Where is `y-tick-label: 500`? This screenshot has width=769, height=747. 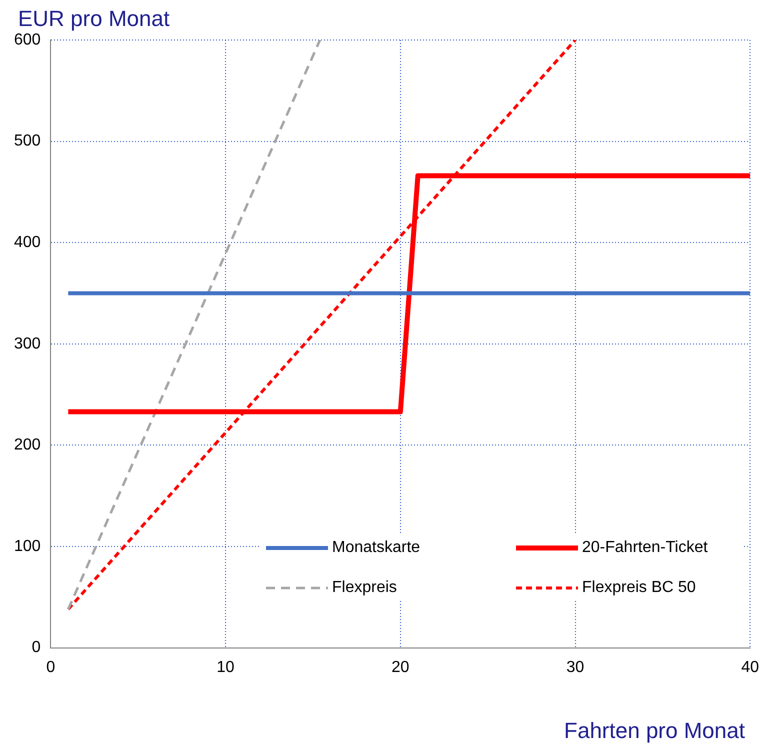 y-tick-label: 500 is located at coordinates (27, 141).